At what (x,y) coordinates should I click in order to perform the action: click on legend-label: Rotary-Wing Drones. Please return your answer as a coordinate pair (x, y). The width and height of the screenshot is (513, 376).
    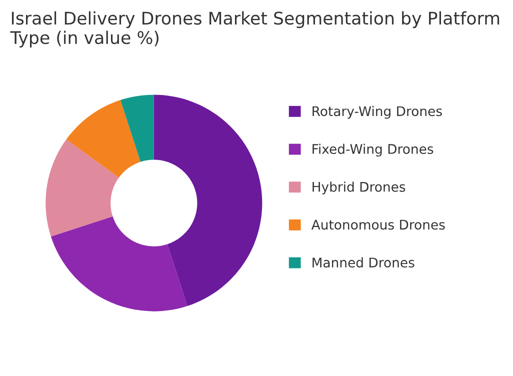
    Looking at the image, I should click on (377, 112).